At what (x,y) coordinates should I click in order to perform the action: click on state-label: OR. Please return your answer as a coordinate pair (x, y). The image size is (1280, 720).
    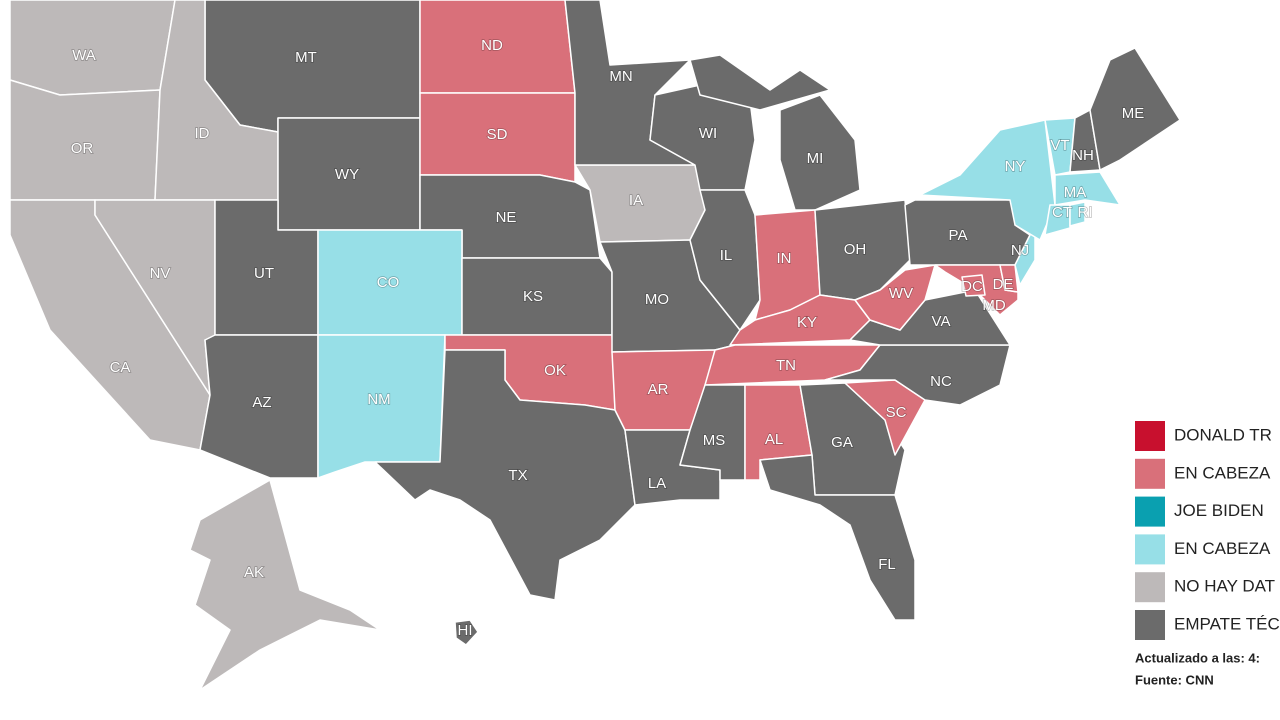
    Looking at the image, I should click on (82, 148).